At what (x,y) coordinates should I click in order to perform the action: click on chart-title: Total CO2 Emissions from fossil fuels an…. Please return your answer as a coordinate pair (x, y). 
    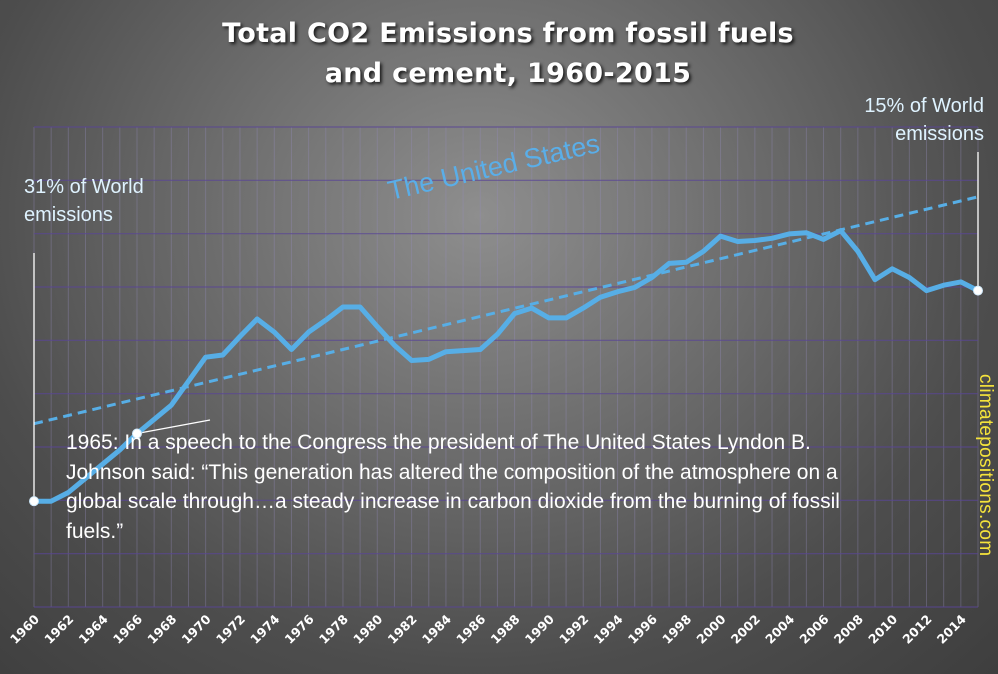
    Looking at the image, I should click on (499, 54).